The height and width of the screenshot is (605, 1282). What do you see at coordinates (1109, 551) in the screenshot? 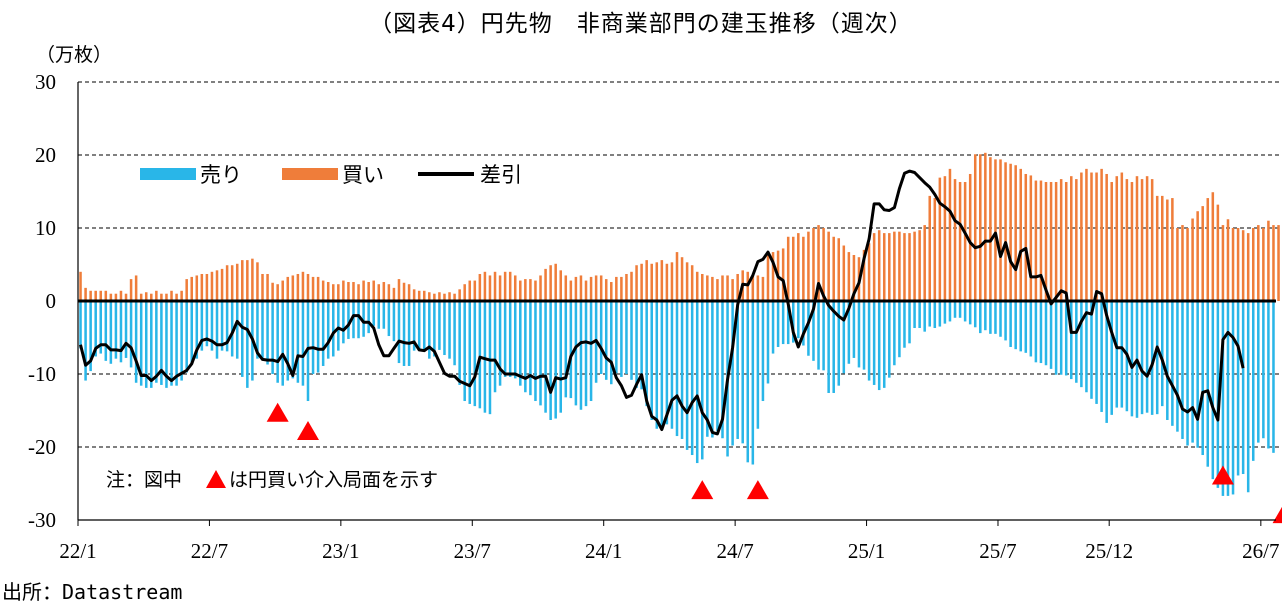
I see `x-tick-label: 25/12` at bounding box center [1109, 551].